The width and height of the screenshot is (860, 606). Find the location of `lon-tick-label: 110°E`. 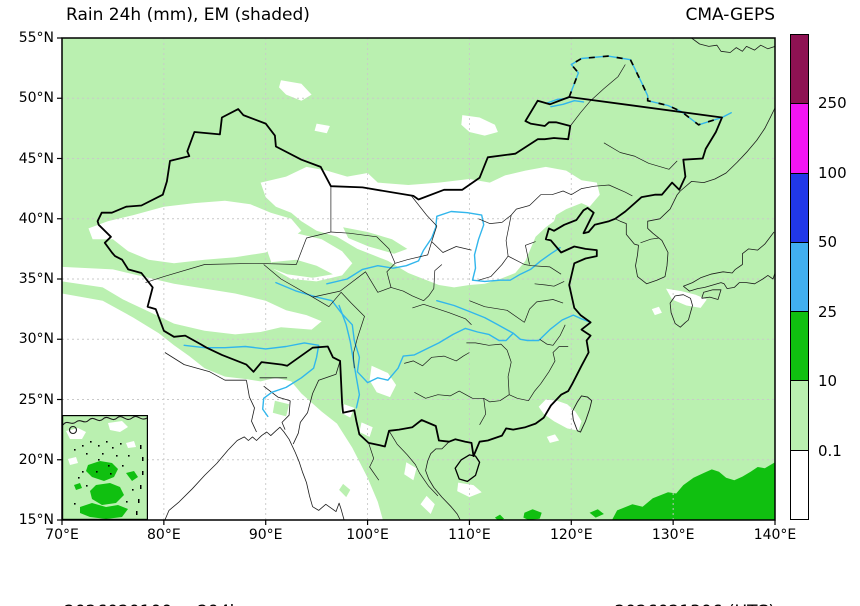

lon-tick-label: 110°E is located at coordinates (469, 535).